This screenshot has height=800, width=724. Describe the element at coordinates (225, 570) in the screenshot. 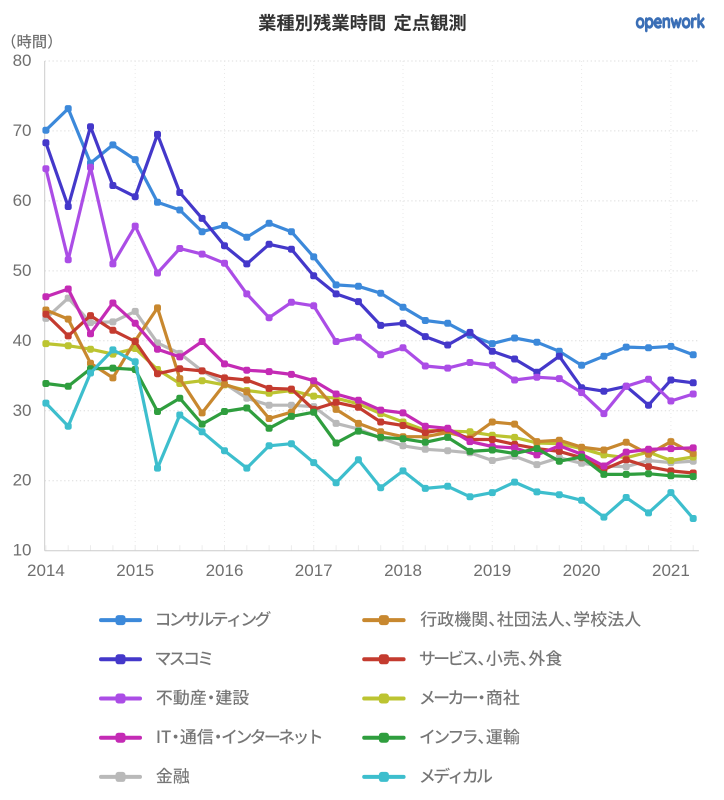

I see `svg-text: 2016` at that location.